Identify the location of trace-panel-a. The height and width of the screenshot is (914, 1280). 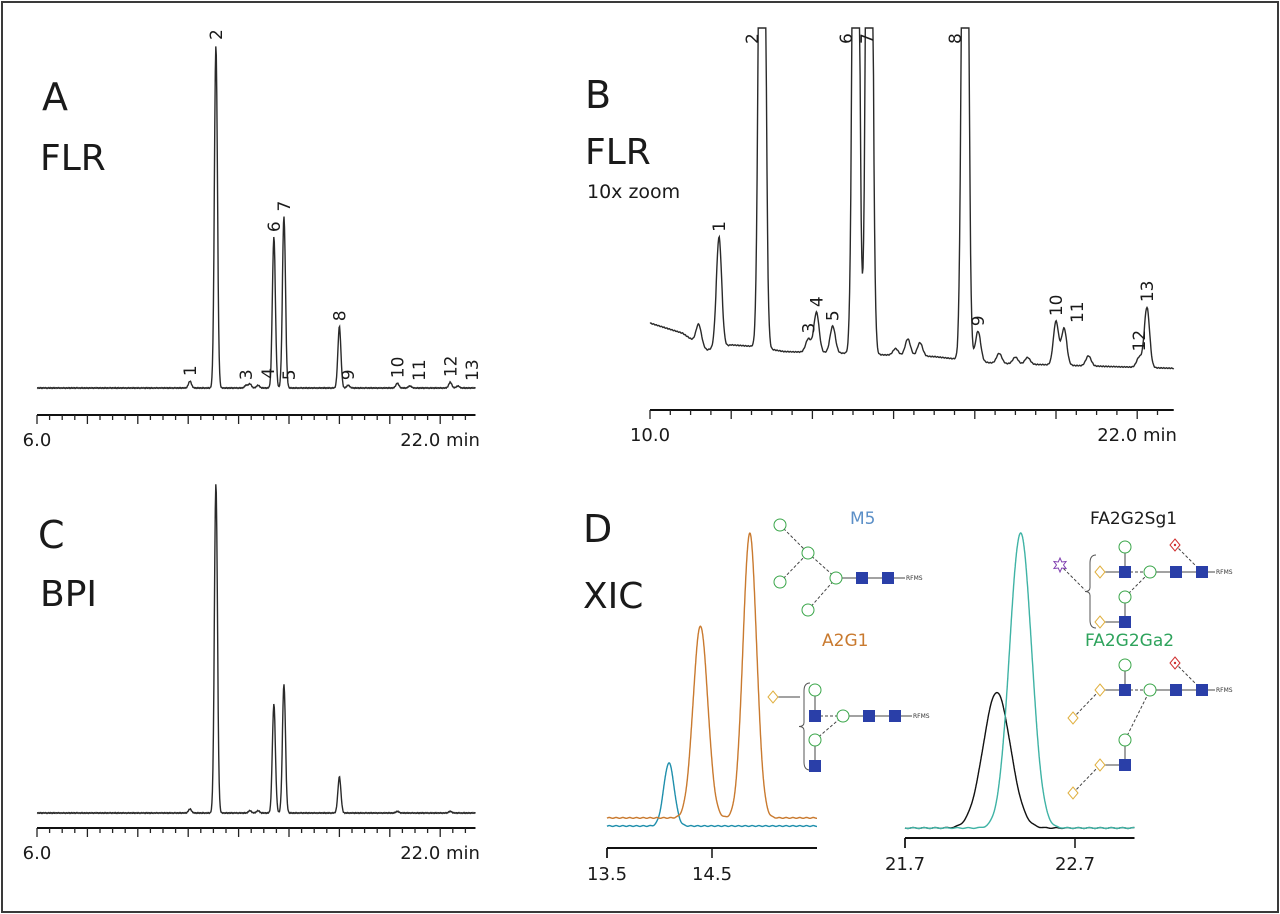
(256, 218).